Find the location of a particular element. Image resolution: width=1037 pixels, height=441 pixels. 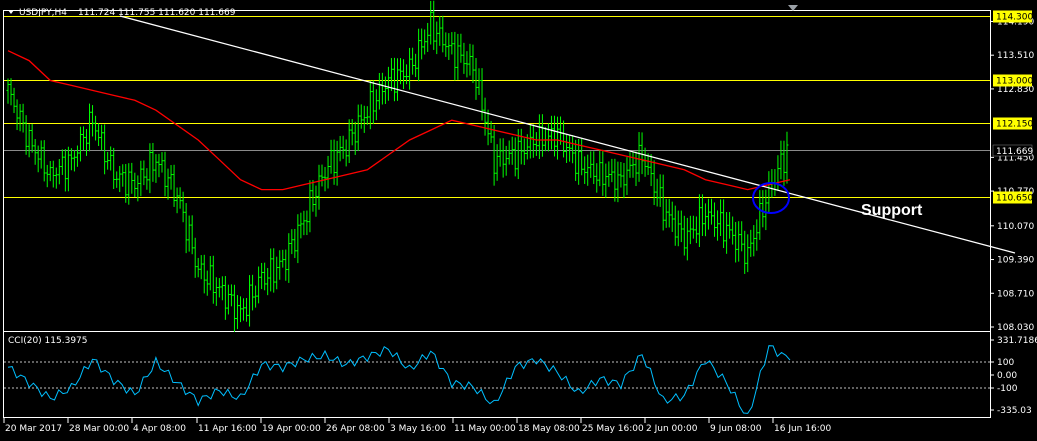

current-price-box is located at coordinates (1012, 150).